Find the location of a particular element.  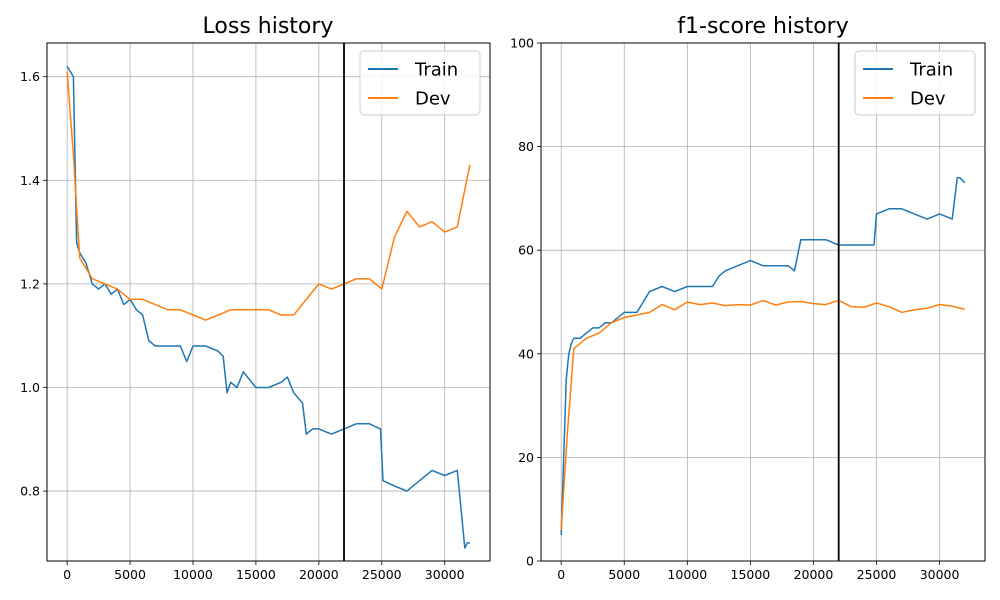

y-tick-label: 1.6 is located at coordinates (30, 76).